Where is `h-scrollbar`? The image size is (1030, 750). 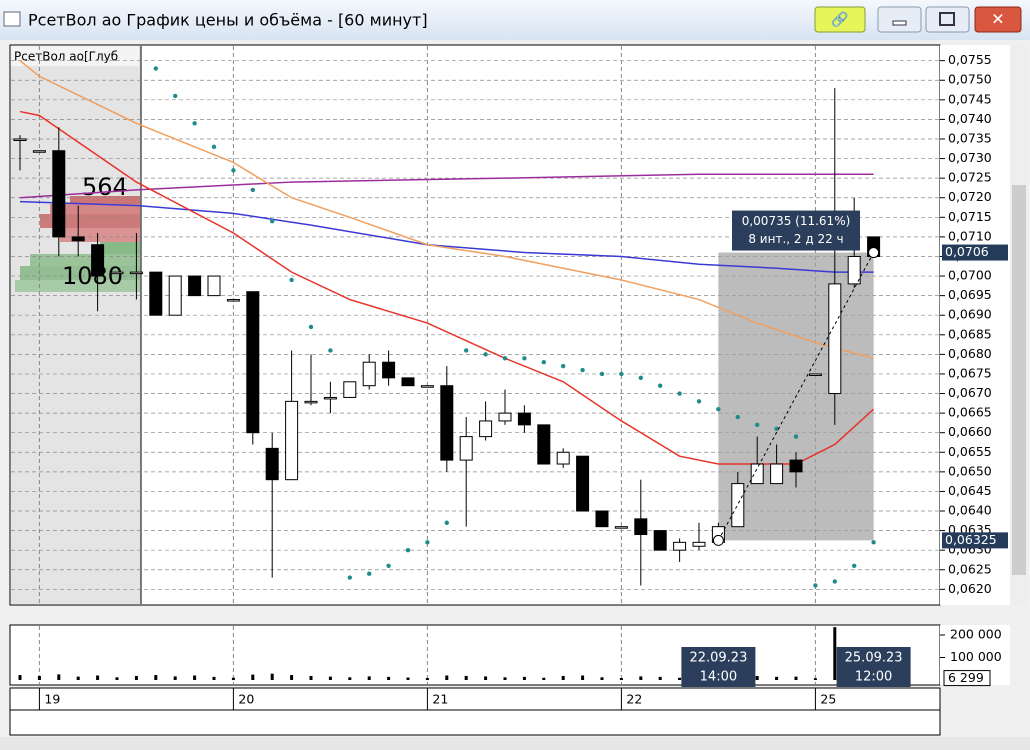
h-scrollbar is located at coordinates (515, 743).